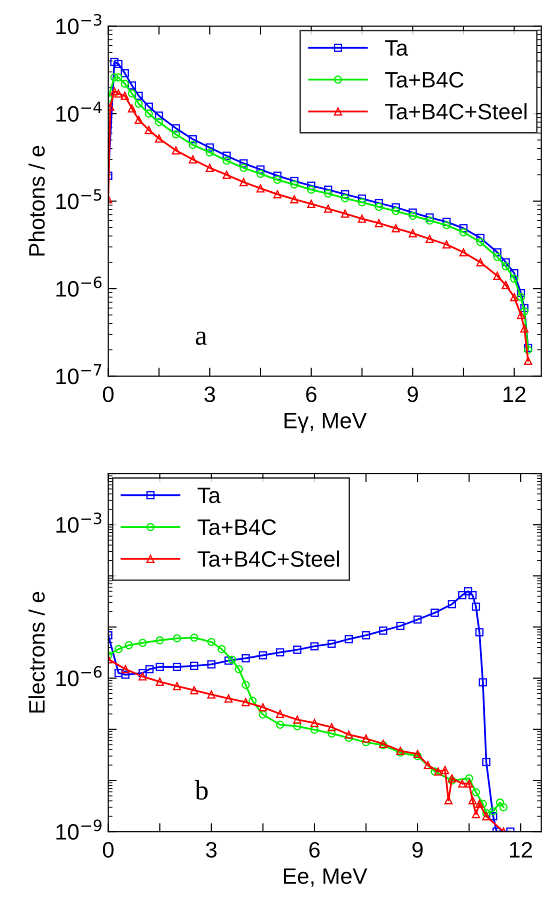  Describe the element at coordinates (201, 790) in the screenshot. I see `annotation: b` at that location.